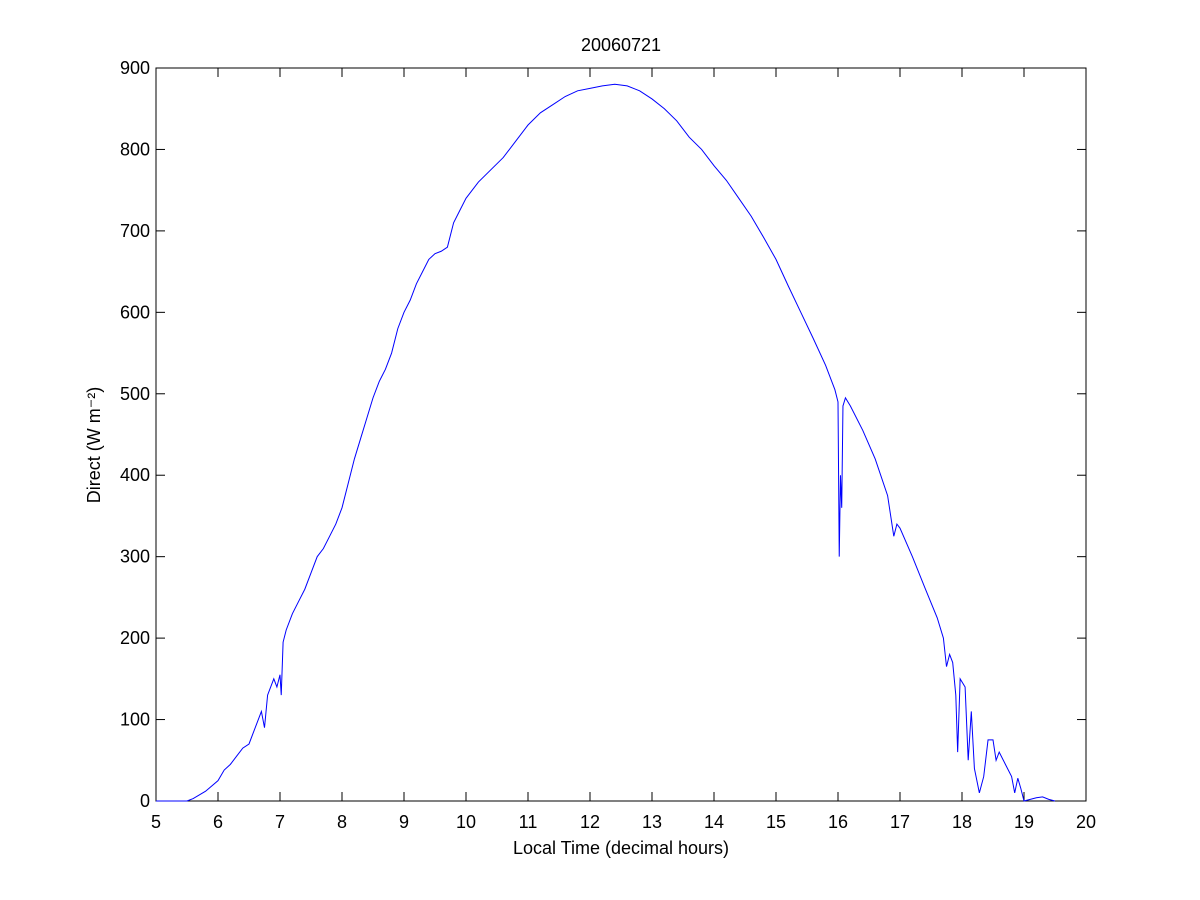  I want to click on x-axis-label: Local Time (decimal hours), so click(621, 848).